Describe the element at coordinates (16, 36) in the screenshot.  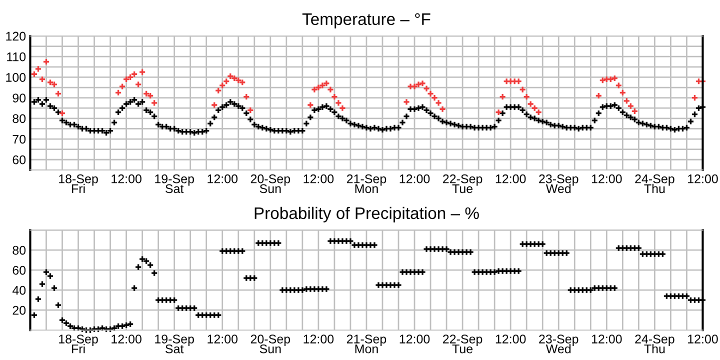
I see `y-tick-label: 120` at that location.